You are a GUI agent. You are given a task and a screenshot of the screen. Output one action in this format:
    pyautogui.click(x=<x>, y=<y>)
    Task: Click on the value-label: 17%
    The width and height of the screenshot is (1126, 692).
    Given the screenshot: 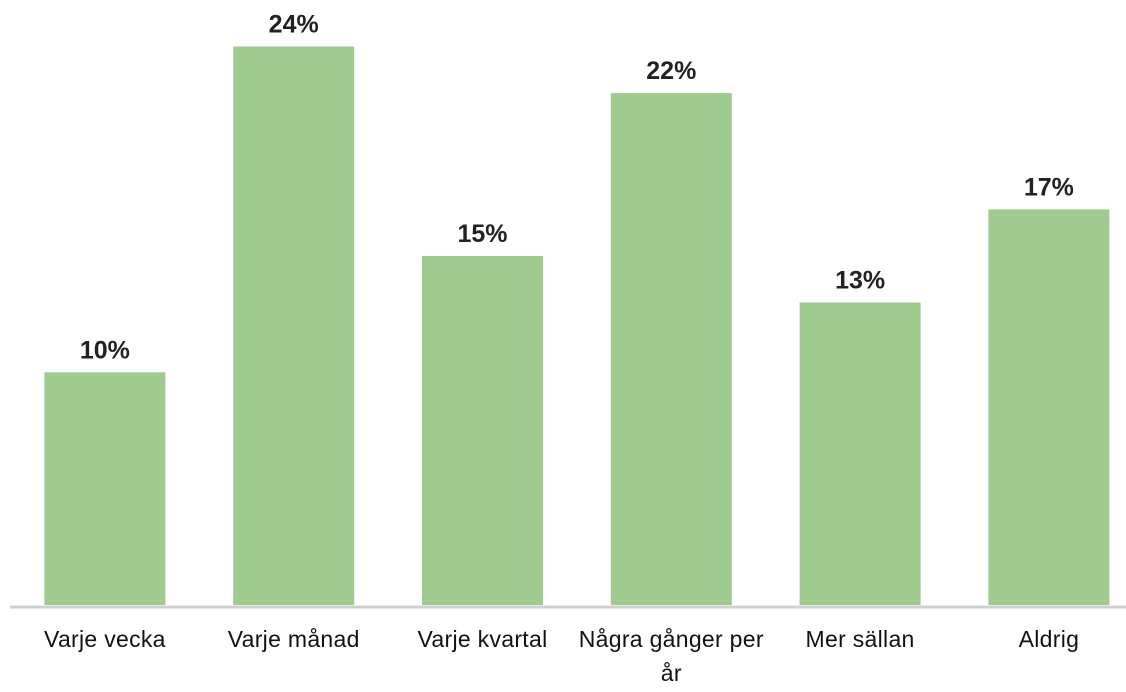 What is the action you would take?
    pyautogui.click(x=1049, y=187)
    